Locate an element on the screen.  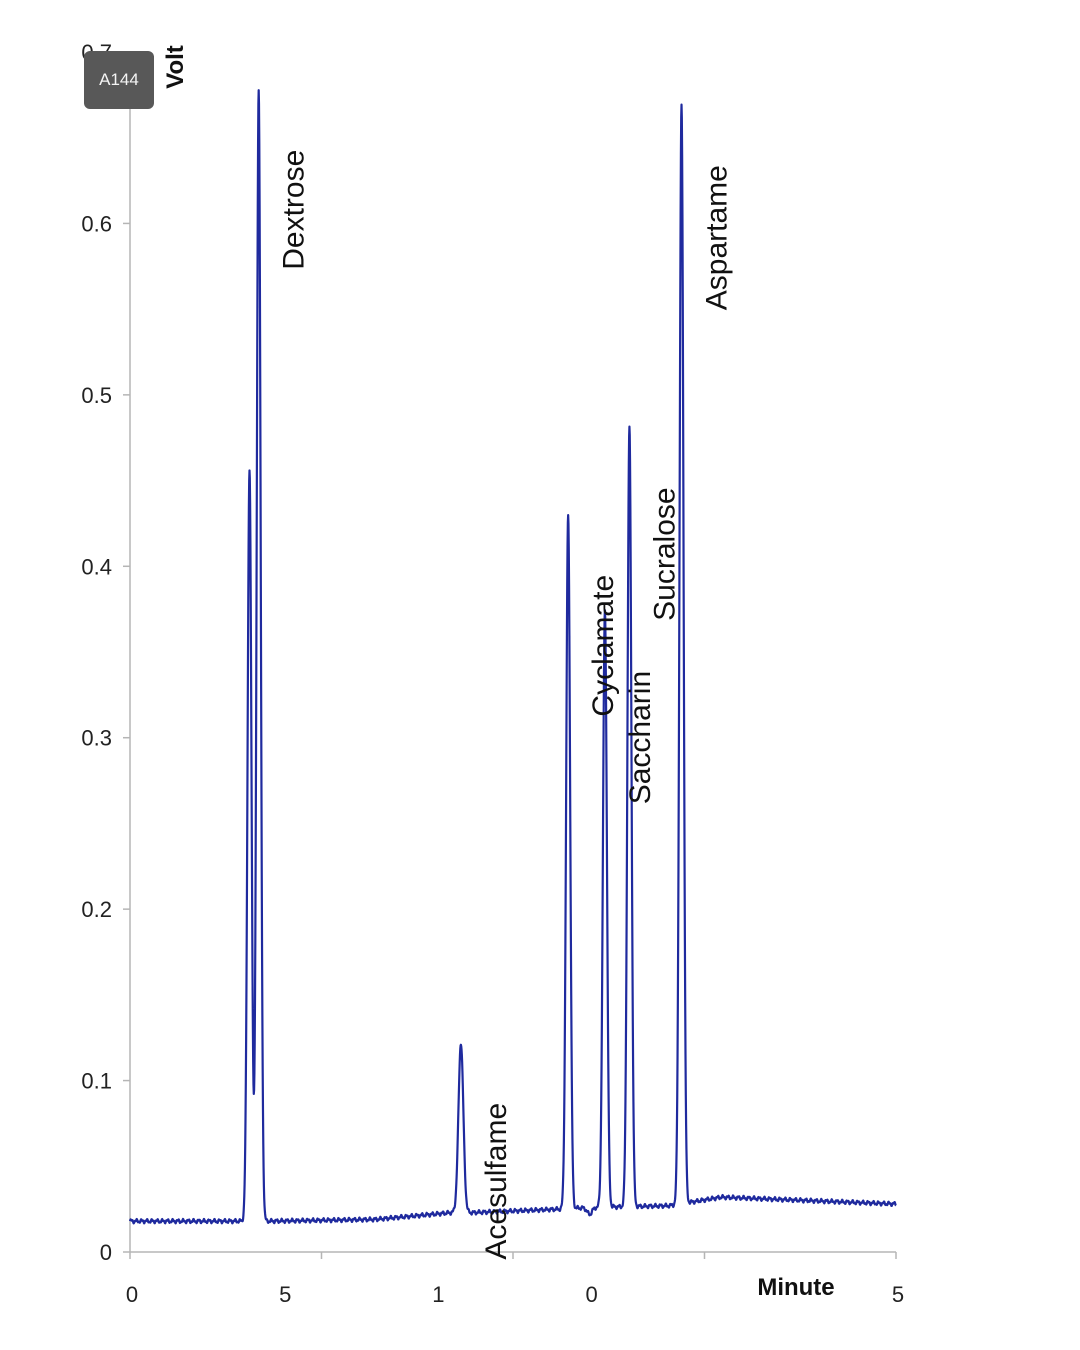
y-tick-label: 0.4 is located at coordinates (96, 566).